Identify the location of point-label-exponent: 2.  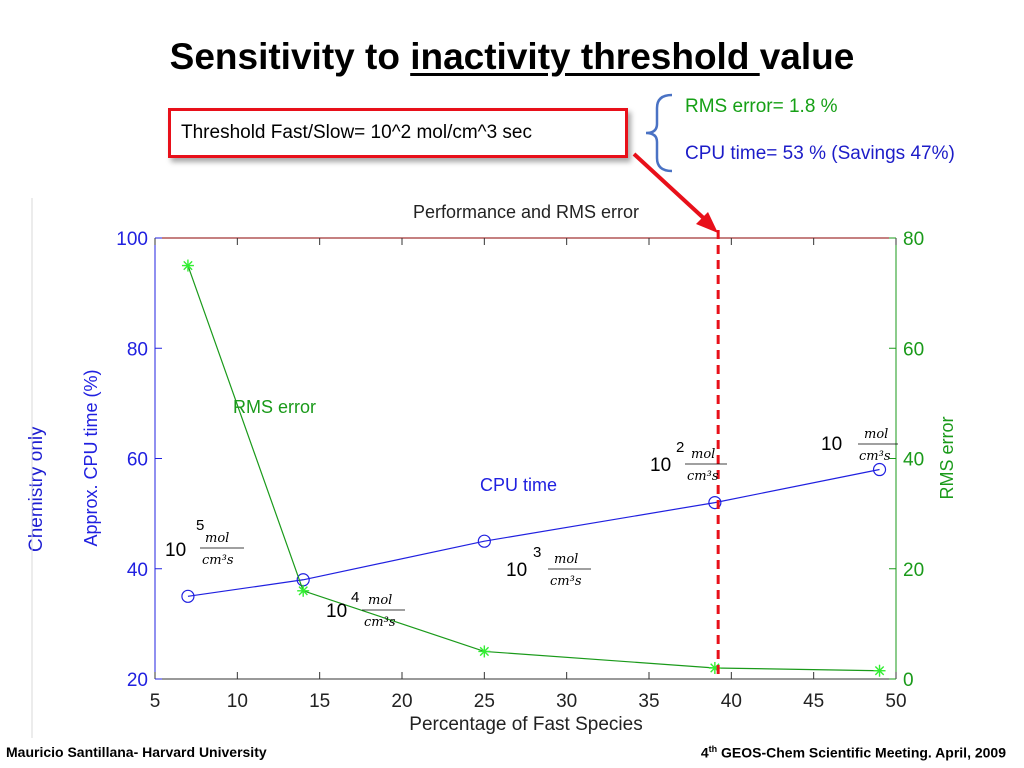
(680, 447).